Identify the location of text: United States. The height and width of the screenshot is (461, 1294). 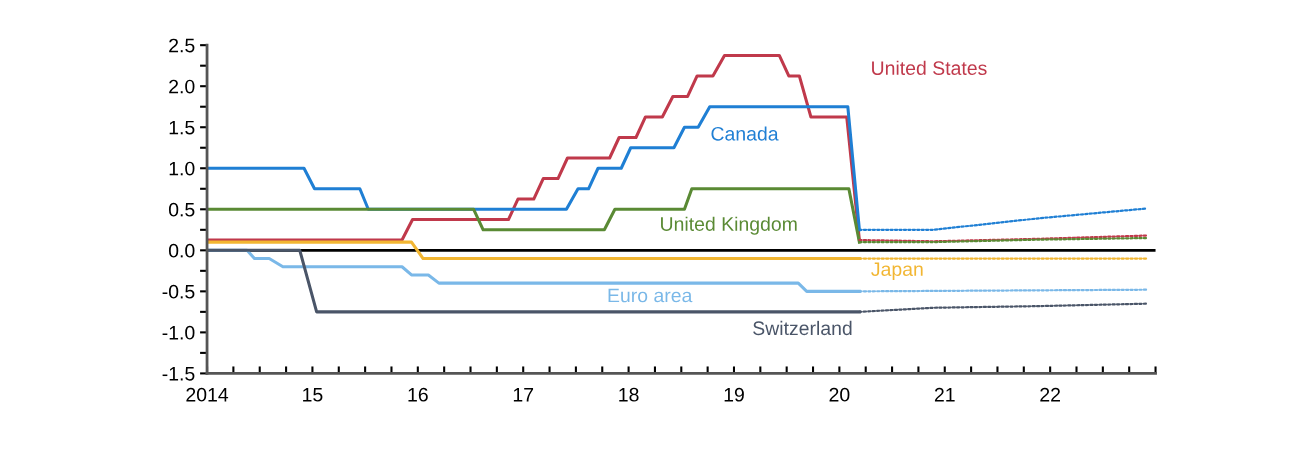
(929, 68).